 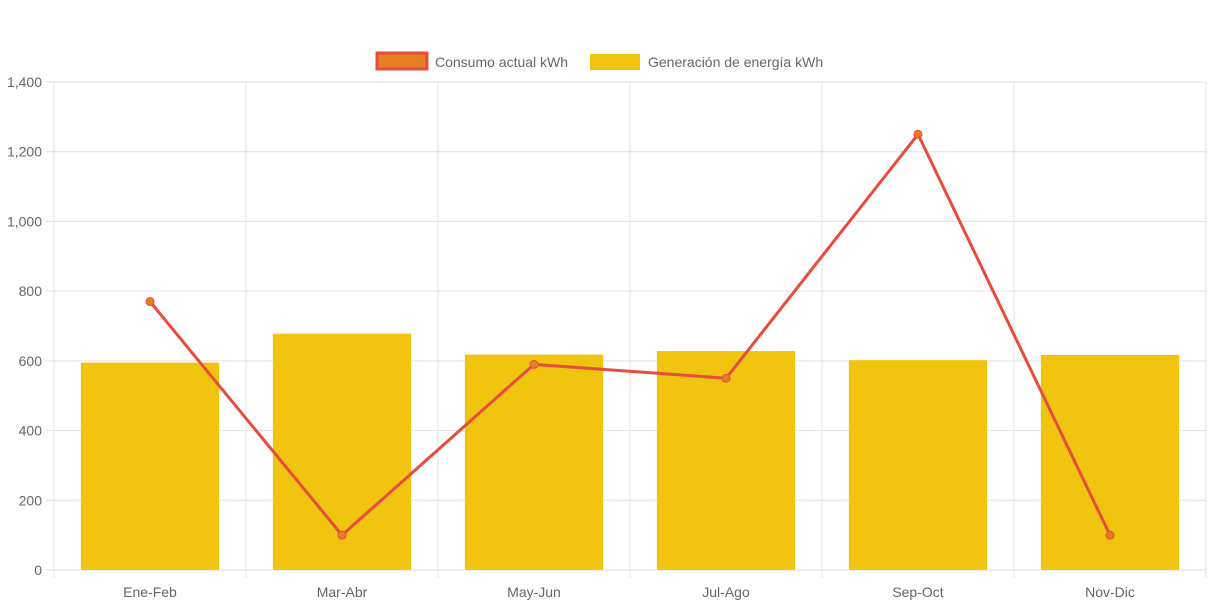 What do you see at coordinates (31, 291) in the screenshot?
I see `y-tick-label: 800` at bounding box center [31, 291].